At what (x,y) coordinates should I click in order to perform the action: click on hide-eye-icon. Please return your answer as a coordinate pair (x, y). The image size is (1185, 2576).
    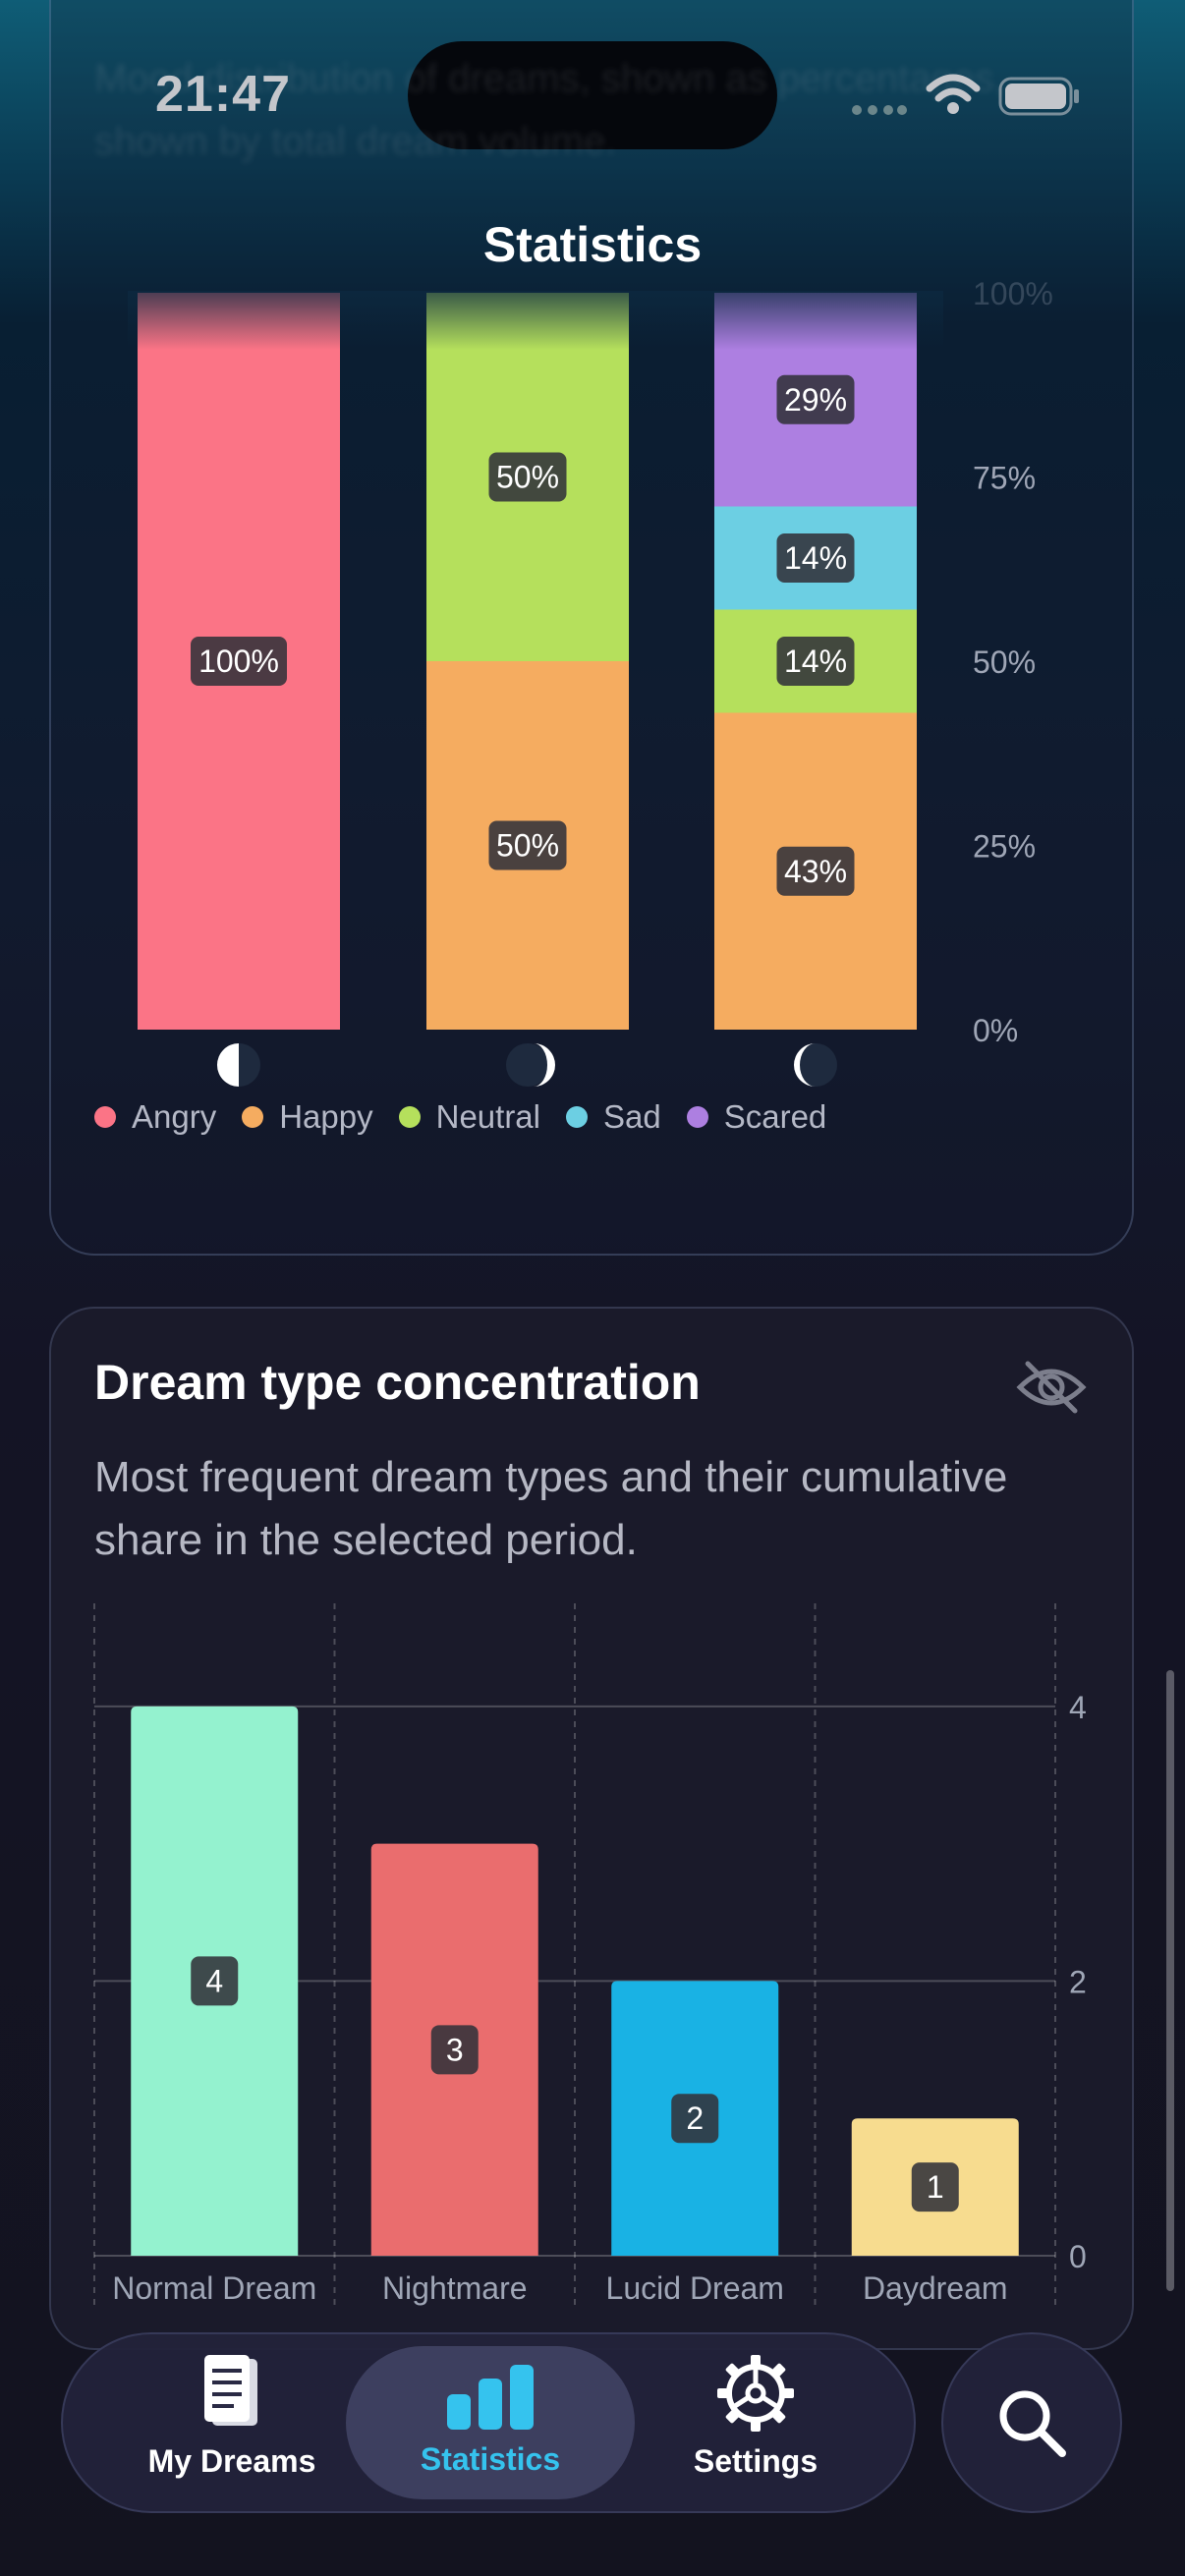
    Looking at the image, I should click on (1052, 1387).